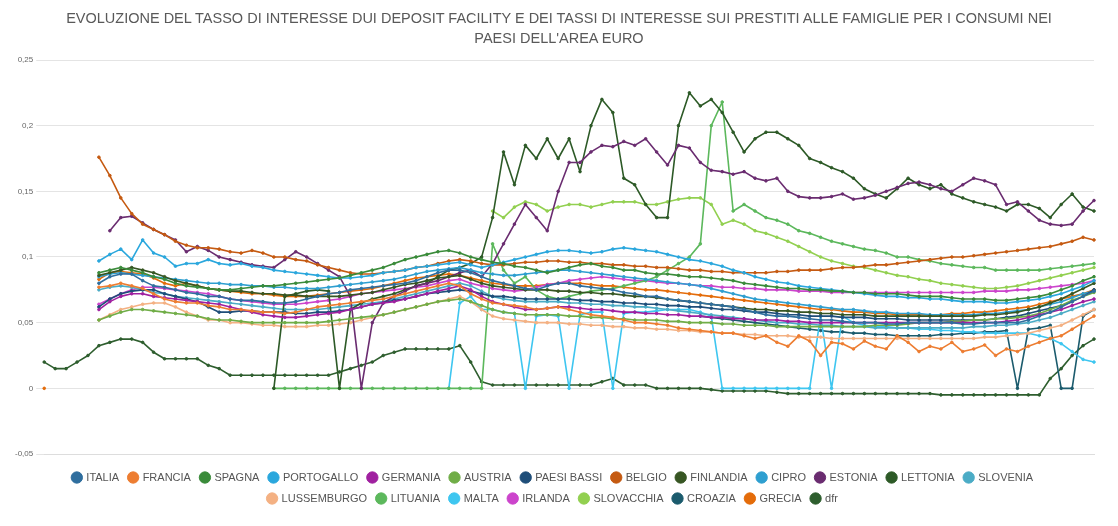 Image resolution: width=1118 pixels, height=526 pixels. What do you see at coordinates (324, 497) in the screenshot?
I see `legend-label: LUSSEMBURGO` at bounding box center [324, 497].